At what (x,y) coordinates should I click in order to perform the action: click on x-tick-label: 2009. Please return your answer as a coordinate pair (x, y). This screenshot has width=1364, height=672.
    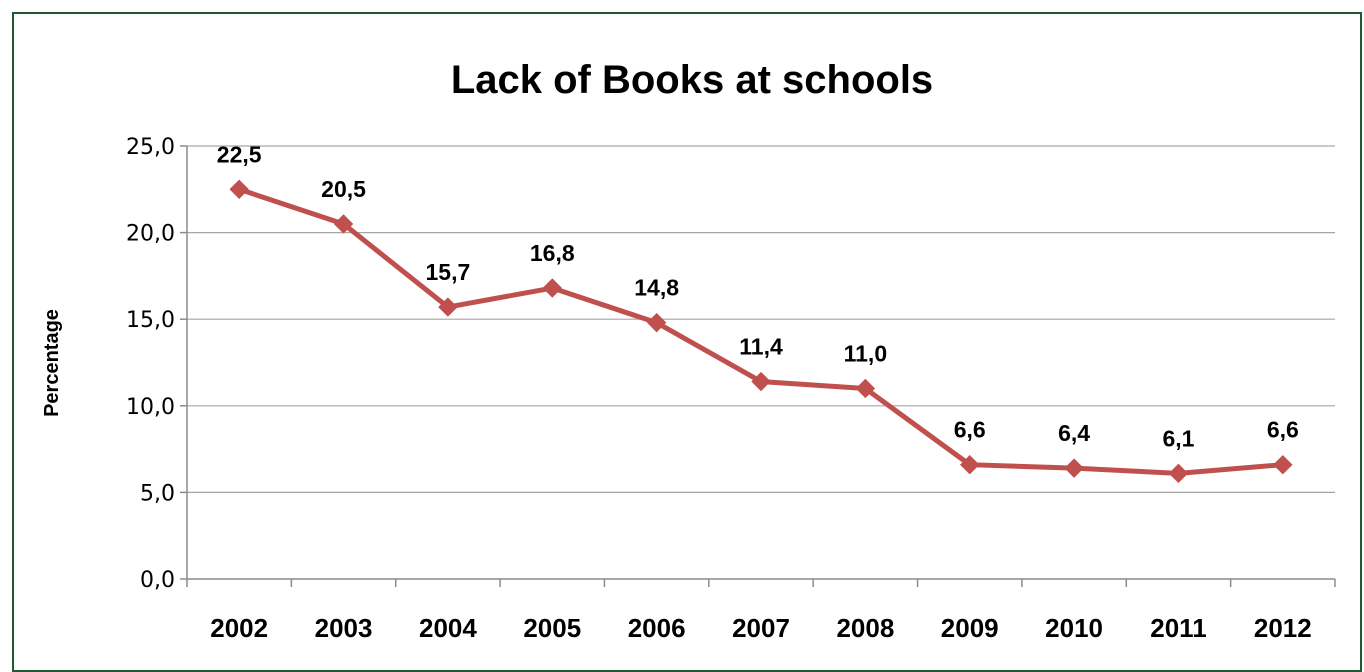
    Looking at the image, I should click on (970, 628).